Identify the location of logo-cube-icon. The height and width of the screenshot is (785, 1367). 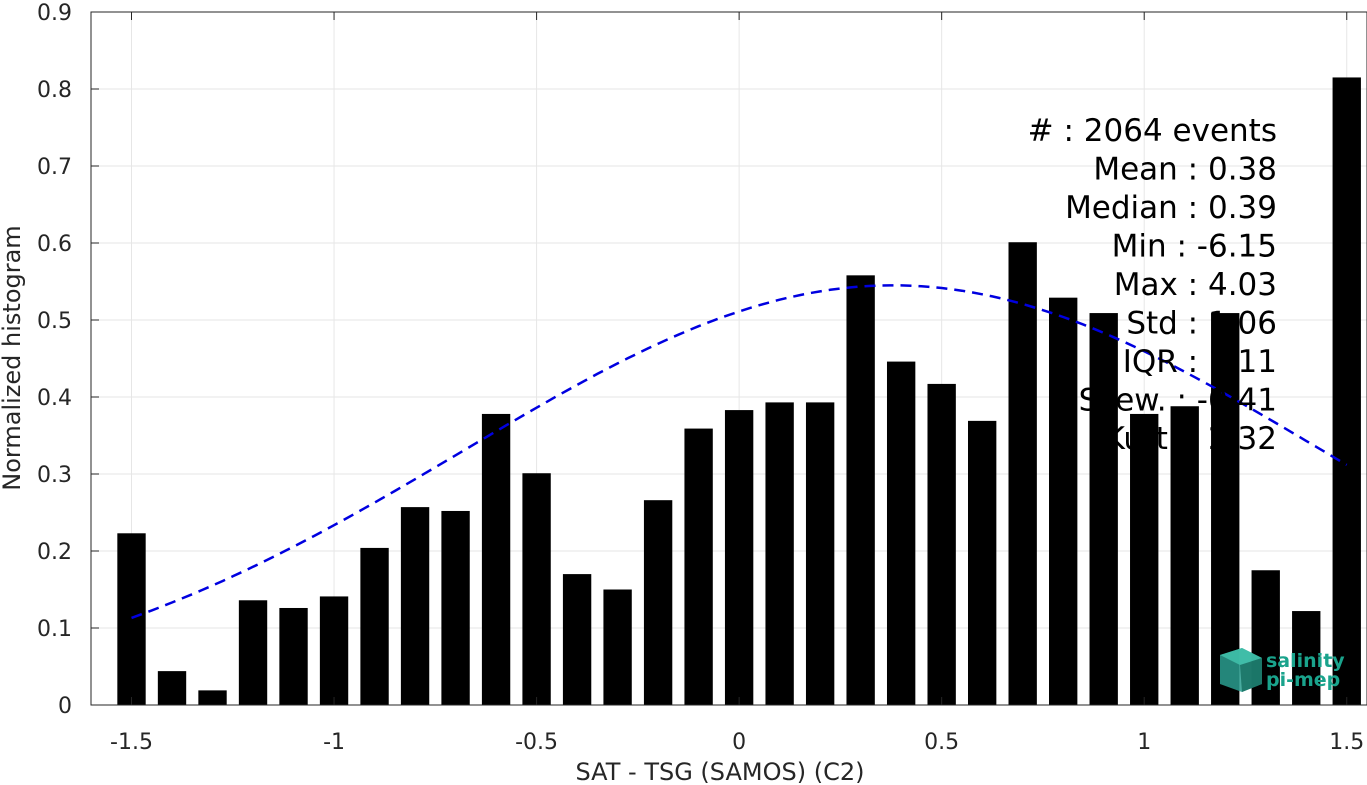
(1241, 670).